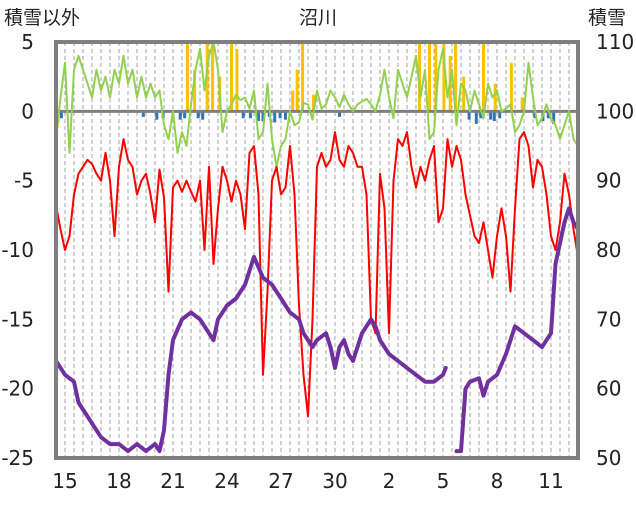 This screenshot has width=636, height=506. I want to click on left-tick-label: -5, so click(24, 181).